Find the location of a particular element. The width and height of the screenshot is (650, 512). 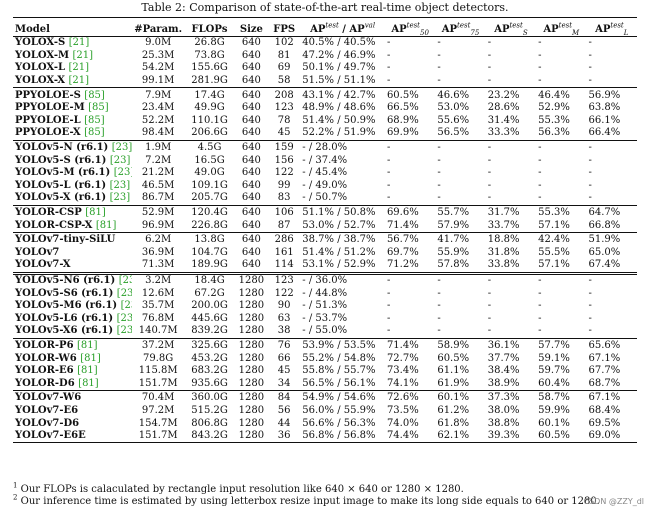

cell-param: 99.1M is located at coordinates (158, 81).